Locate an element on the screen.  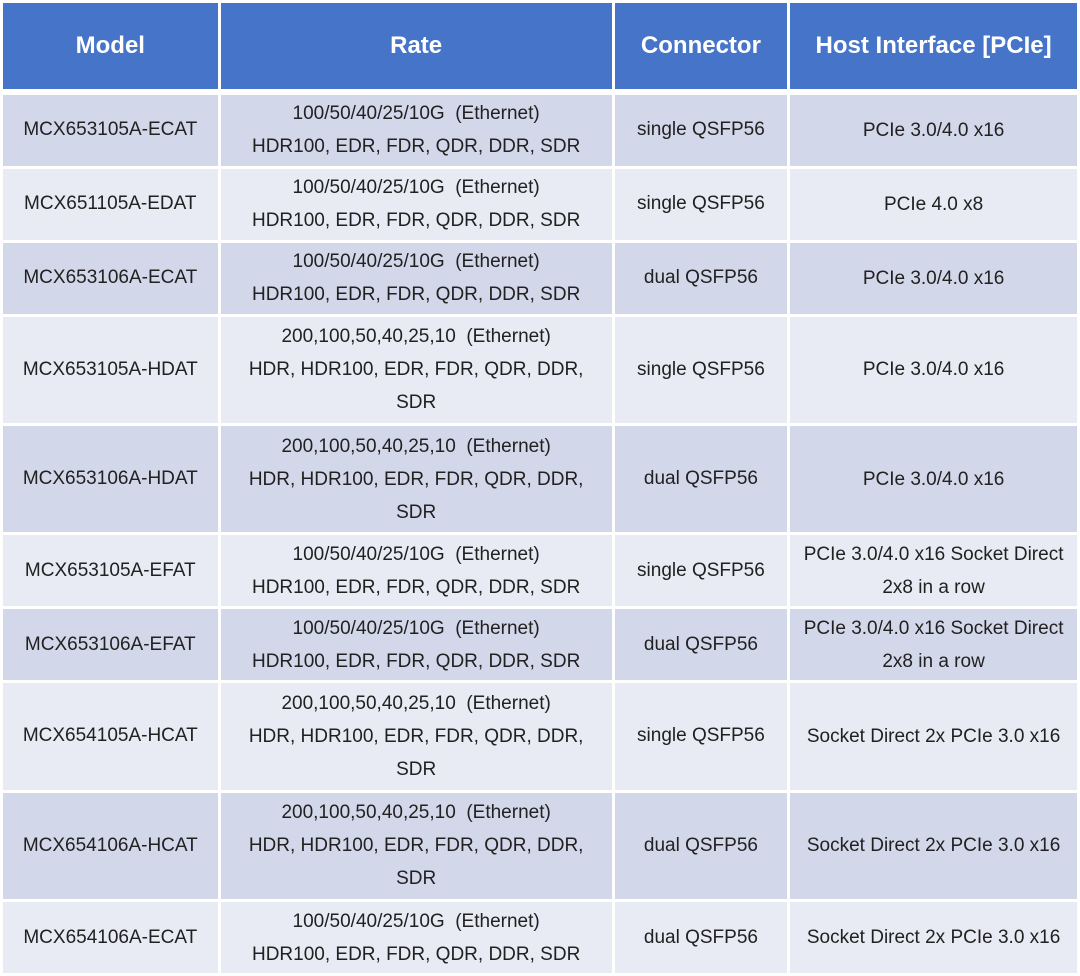
model-cell: MCX653106A-HDAT is located at coordinates (110, 479).